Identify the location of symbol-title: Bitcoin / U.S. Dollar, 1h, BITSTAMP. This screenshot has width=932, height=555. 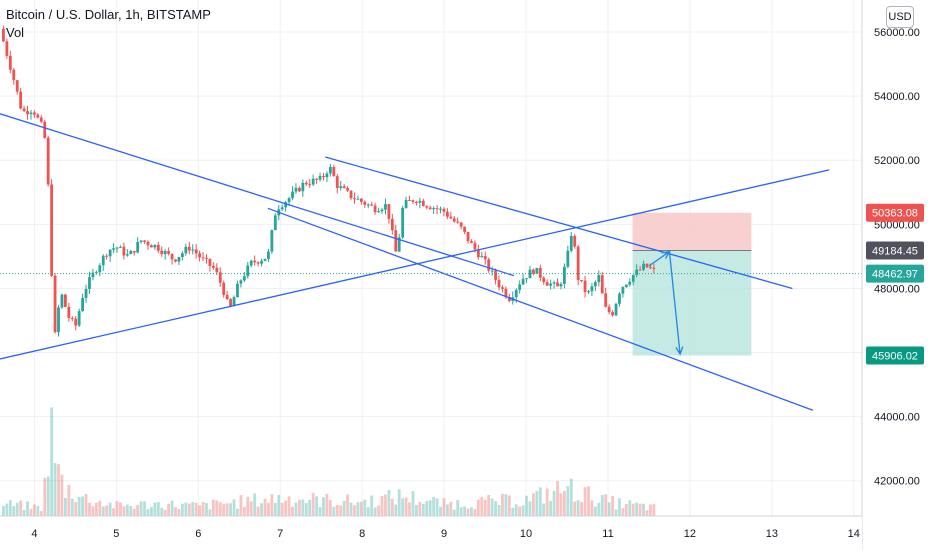
(108, 14).